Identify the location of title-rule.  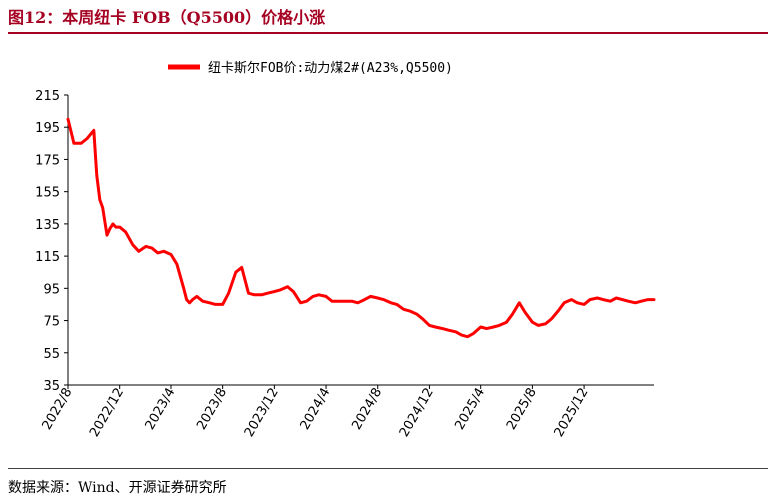
(388, 33).